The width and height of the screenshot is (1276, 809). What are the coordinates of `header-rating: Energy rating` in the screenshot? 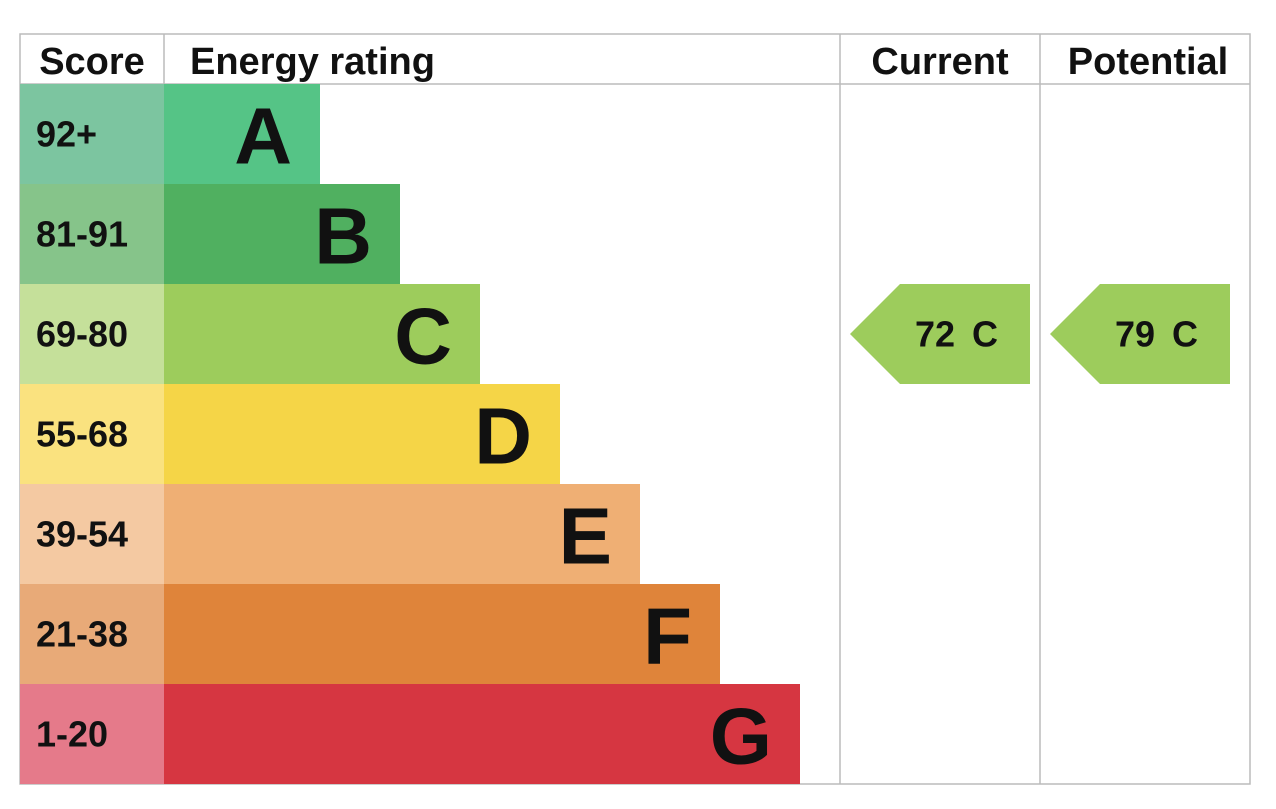 It's located at (312, 62).